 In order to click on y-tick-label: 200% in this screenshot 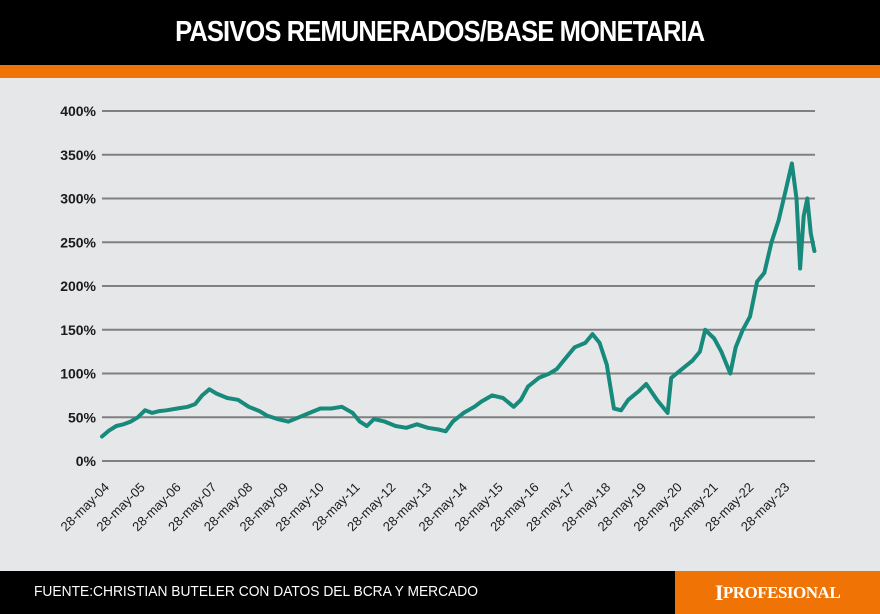, I will do `click(78, 286)`.